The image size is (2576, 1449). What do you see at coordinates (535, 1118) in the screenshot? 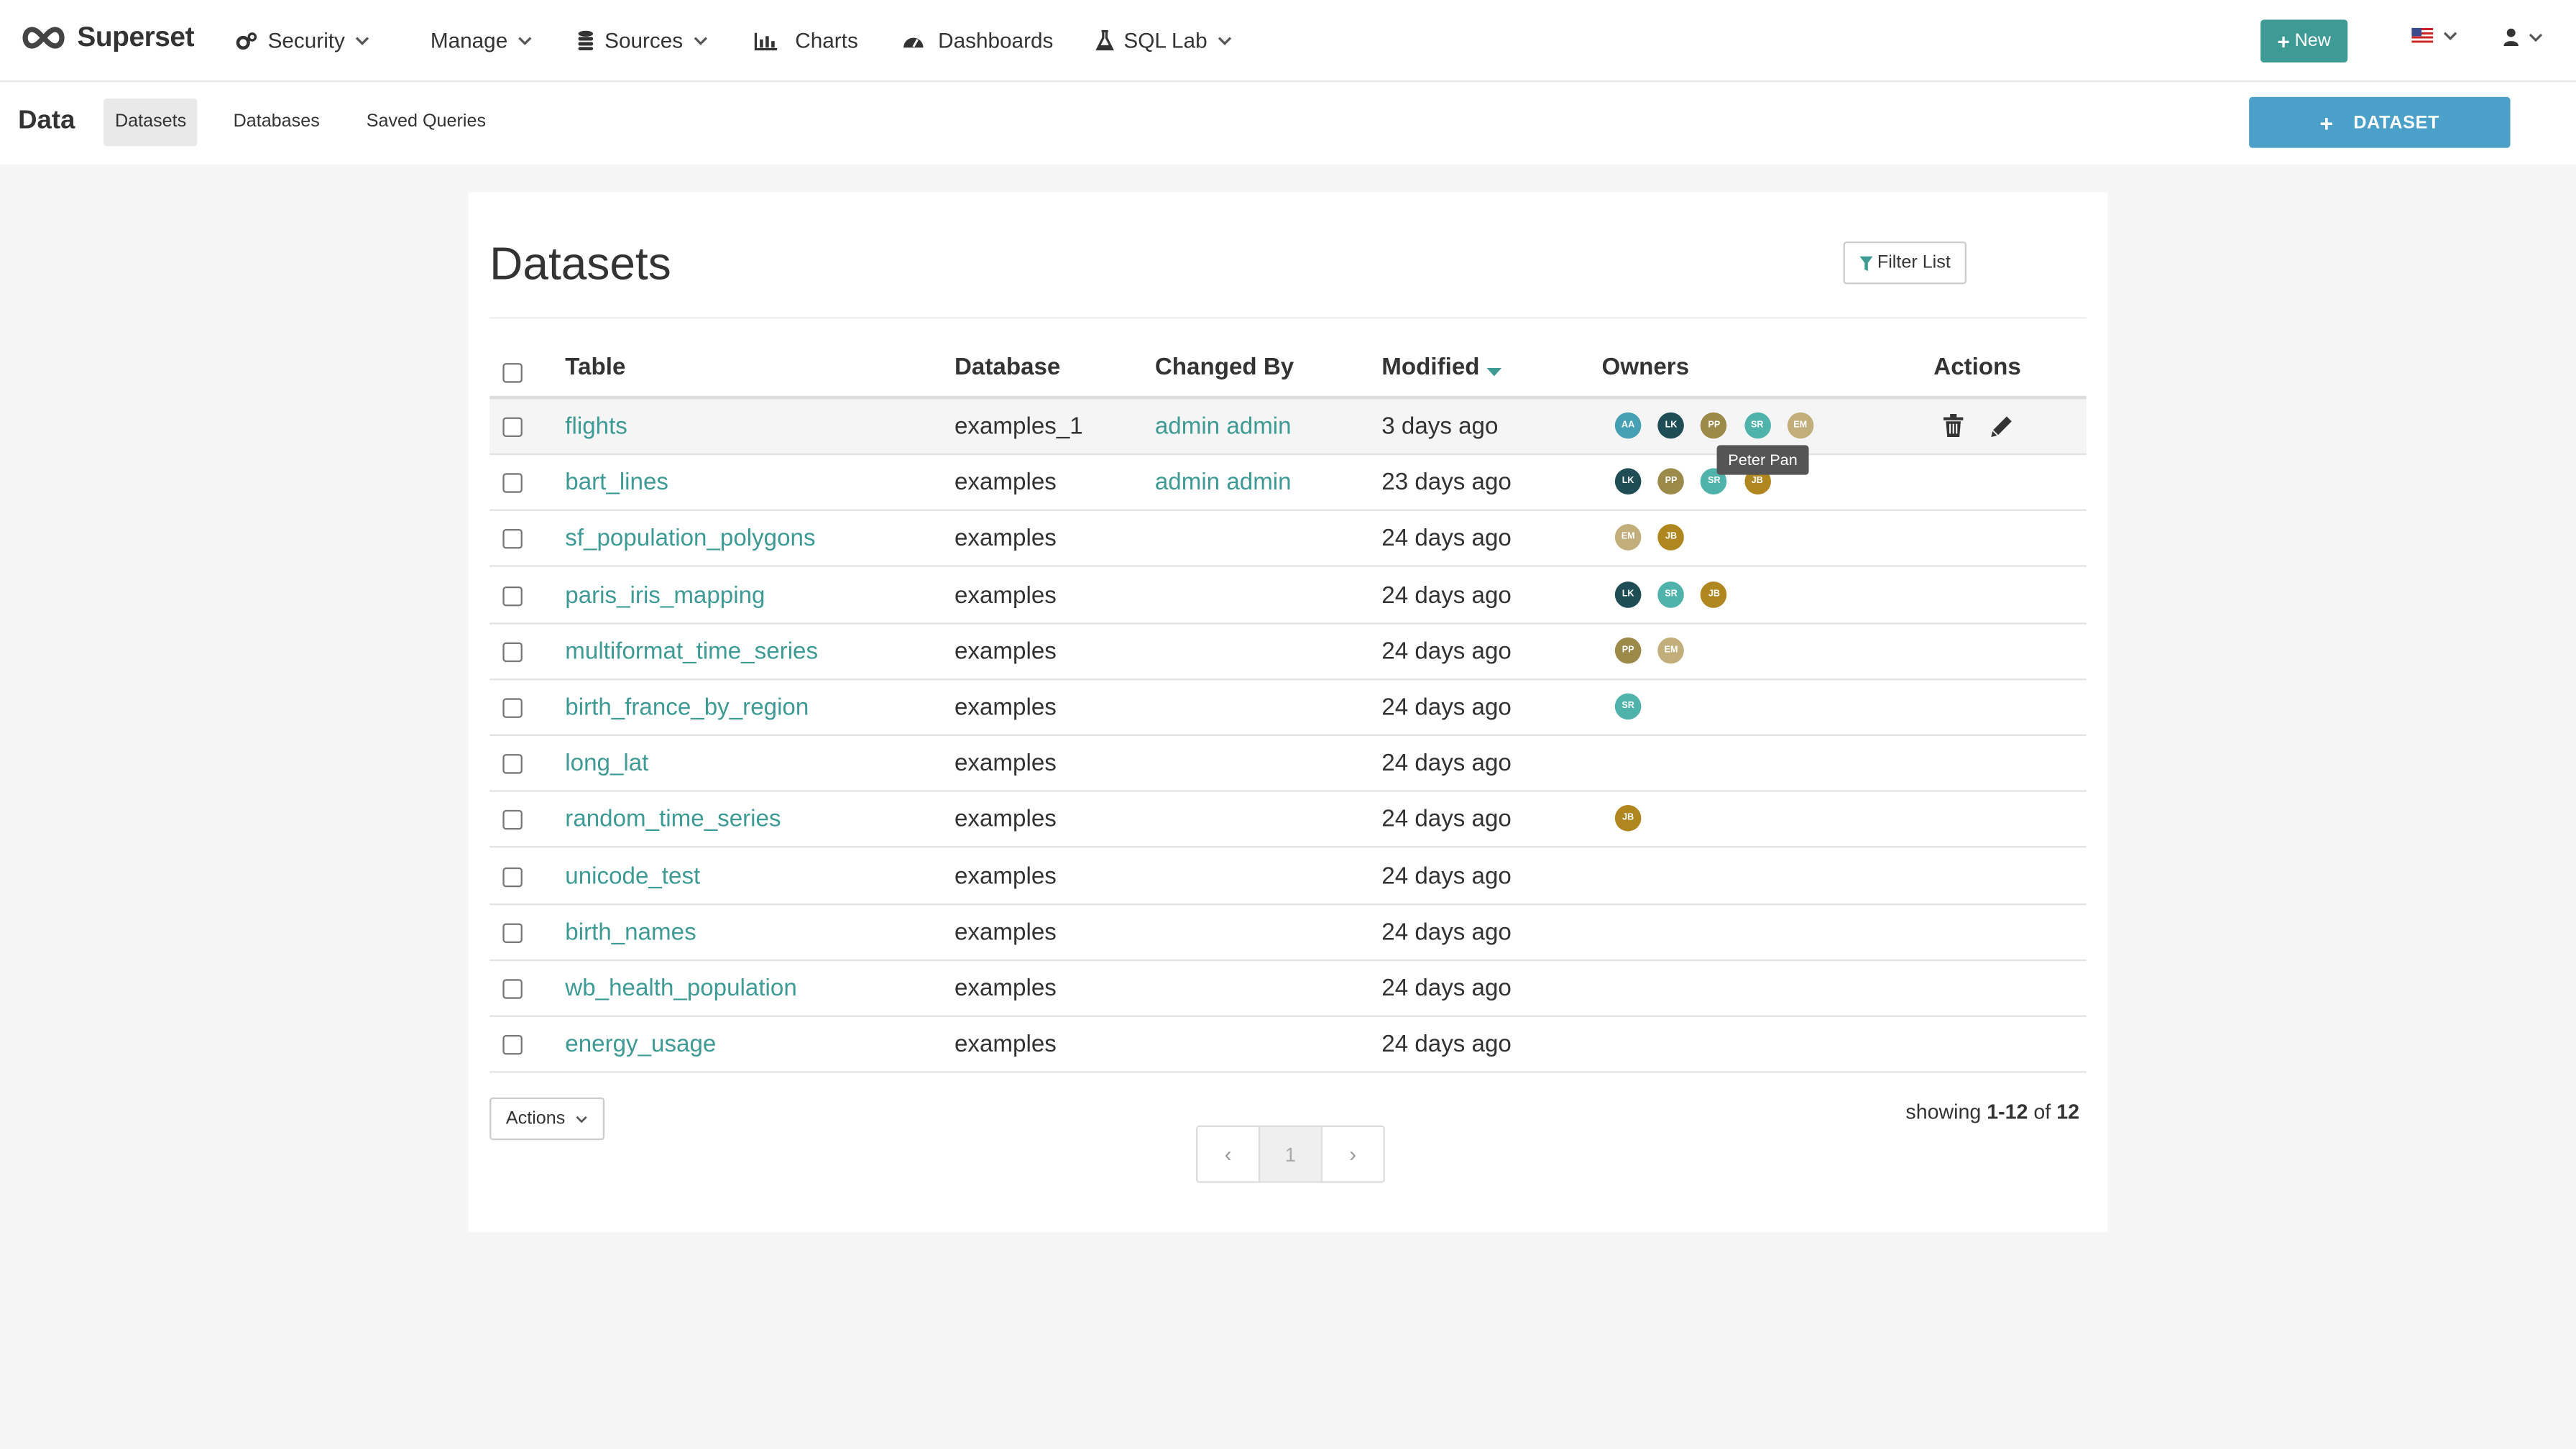
I see `bulk-actions-label: Actions` at bounding box center [535, 1118].